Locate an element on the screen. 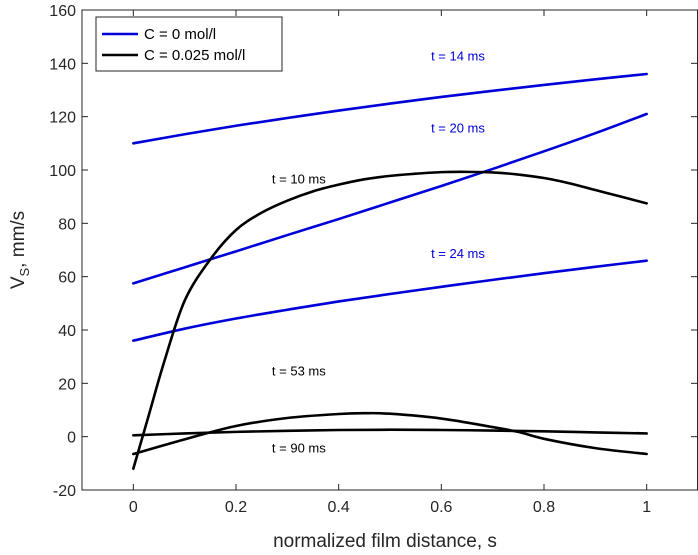 The image size is (698, 555). series-line-t-53-ms is located at coordinates (390, 433).